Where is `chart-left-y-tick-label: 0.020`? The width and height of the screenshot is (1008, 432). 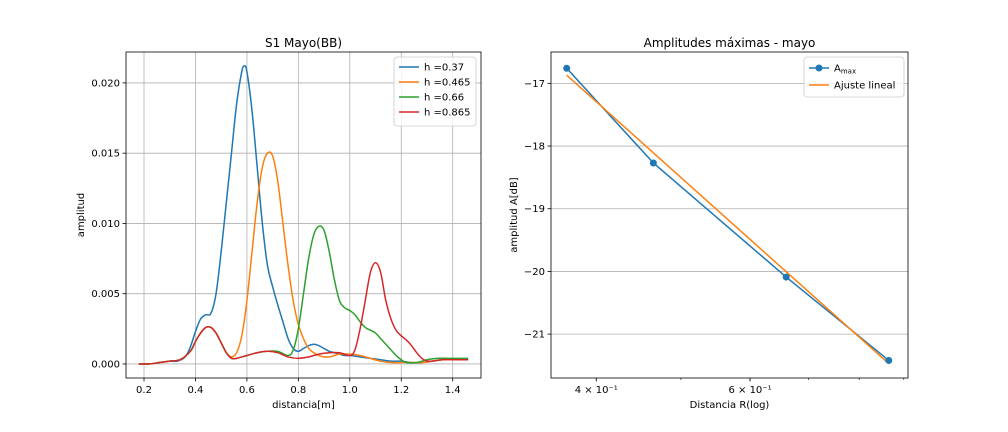 chart-left-y-tick-label: 0.020 is located at coordinates (105, 83).